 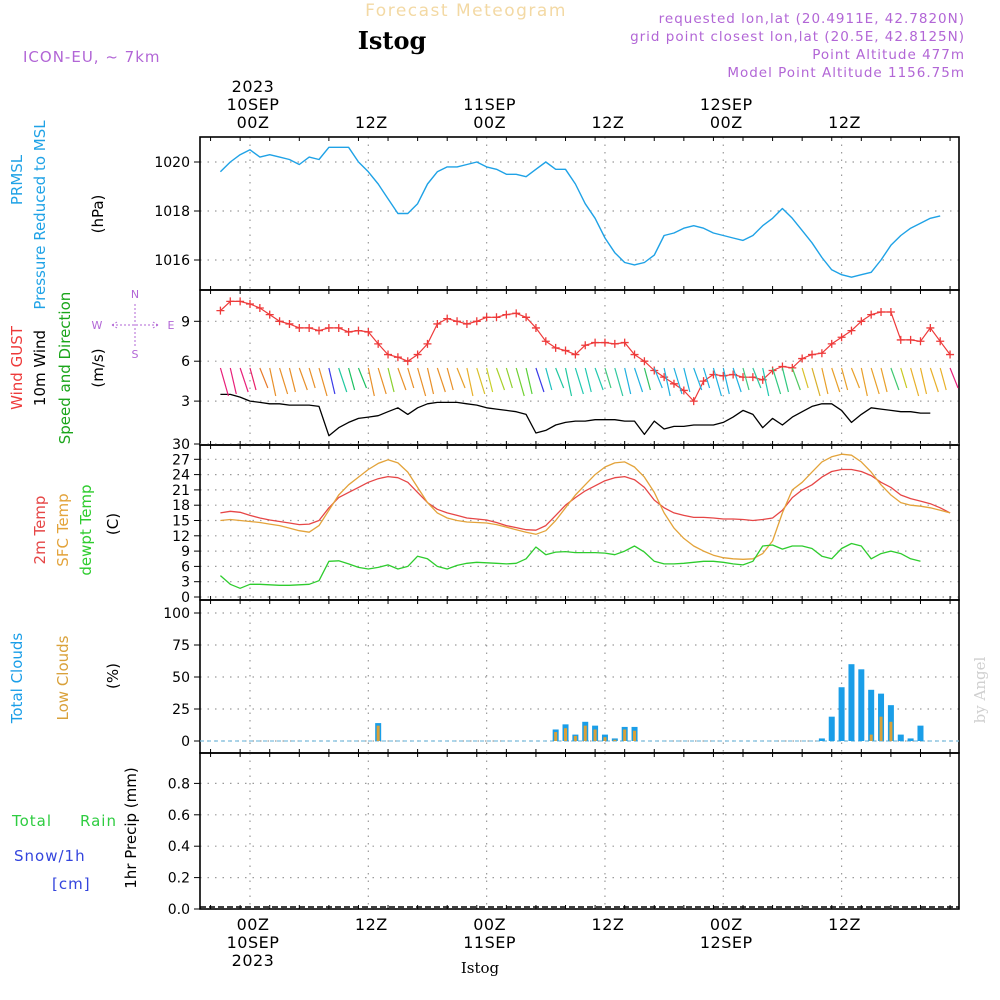 I want to click on low-cloud-label: Low Clouds, so click(x=63, y=677).